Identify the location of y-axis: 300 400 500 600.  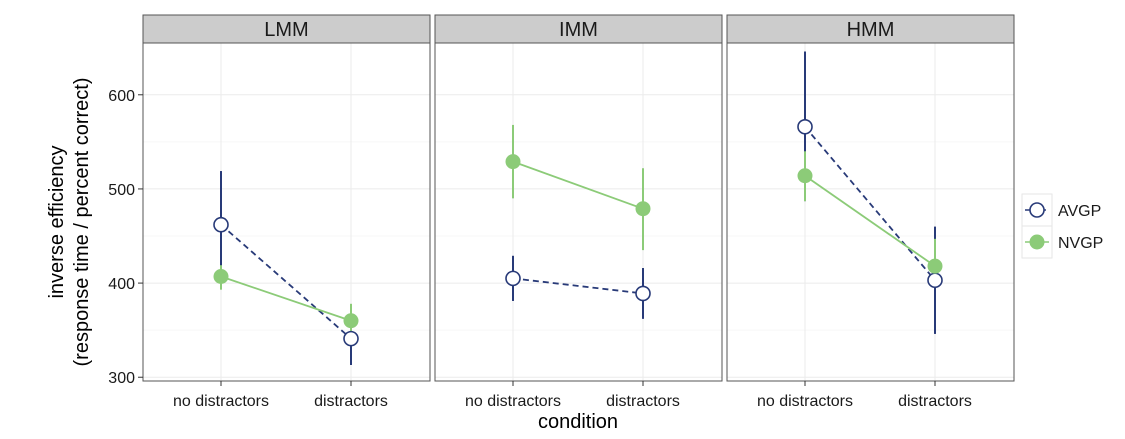
(125, 237).